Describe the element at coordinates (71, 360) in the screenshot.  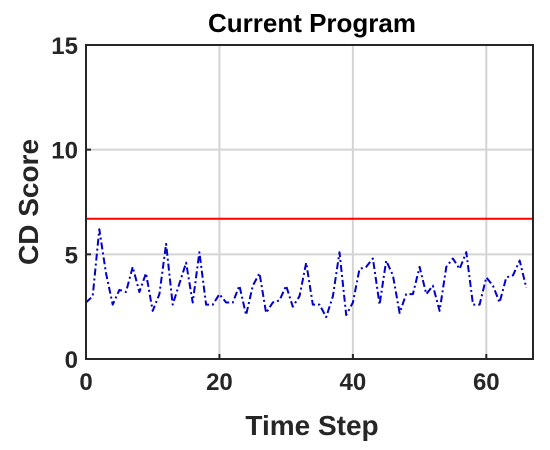
I see `y-tick-label: 0` at that location.